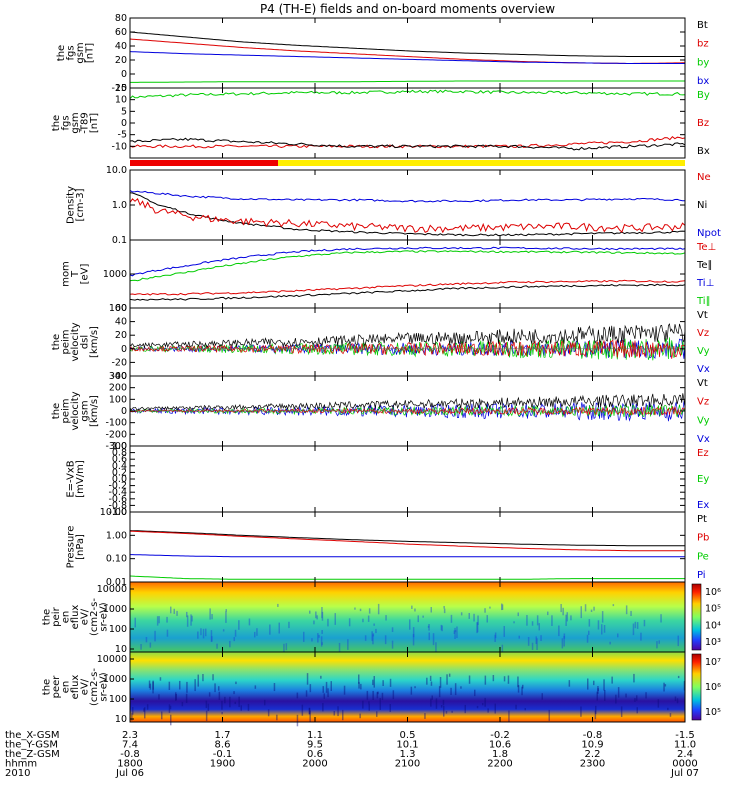  I want to click on footer-value: 10.9, so click(592, 745).